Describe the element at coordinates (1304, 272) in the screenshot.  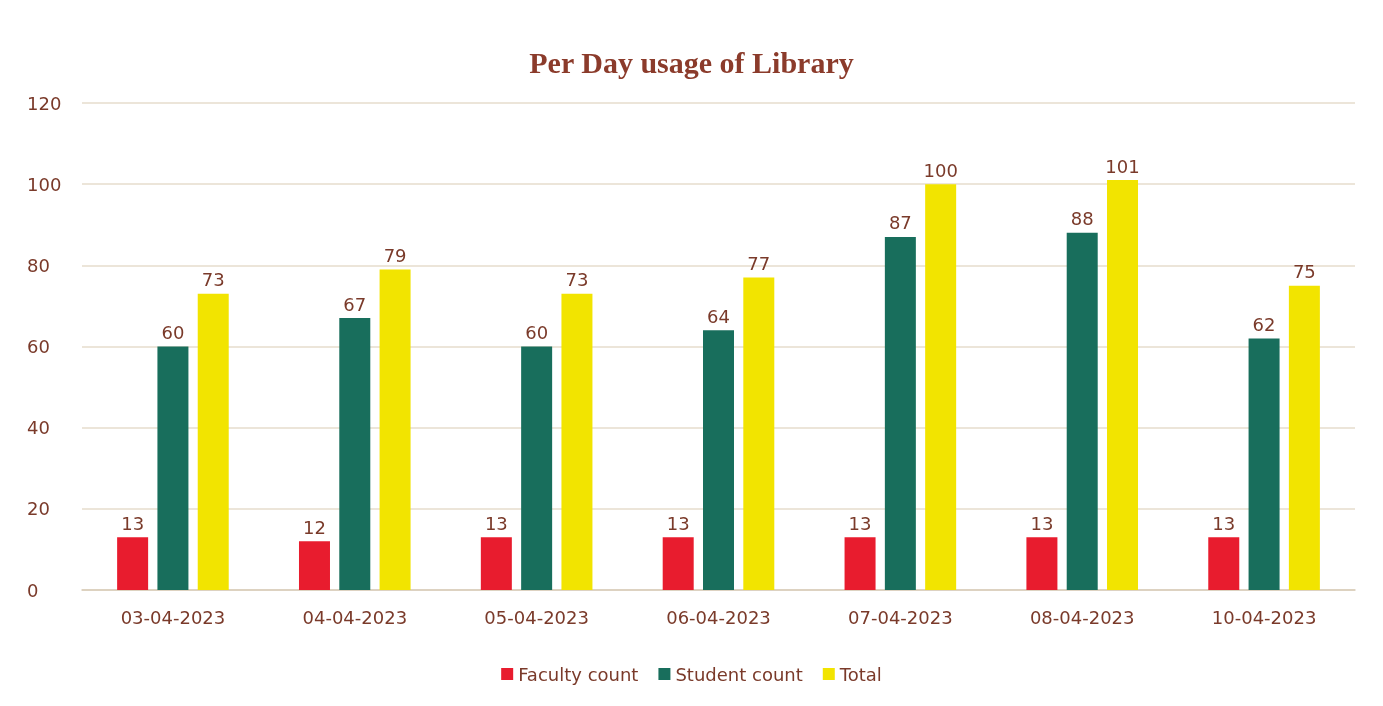
I see `data-label: 75` at that location.